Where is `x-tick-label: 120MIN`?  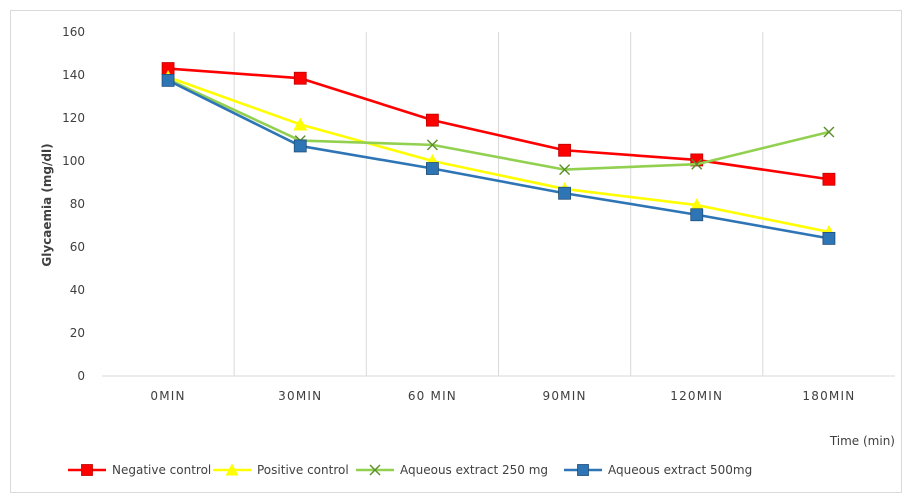
x-tick-label: 120MIN is located at coordinates (696, 396).